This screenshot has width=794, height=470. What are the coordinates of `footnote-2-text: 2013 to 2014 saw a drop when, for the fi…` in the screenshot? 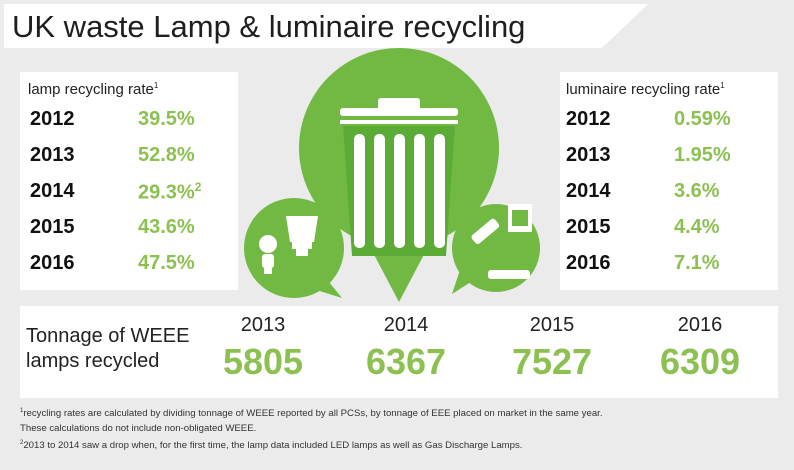 It's located at (273, 446).